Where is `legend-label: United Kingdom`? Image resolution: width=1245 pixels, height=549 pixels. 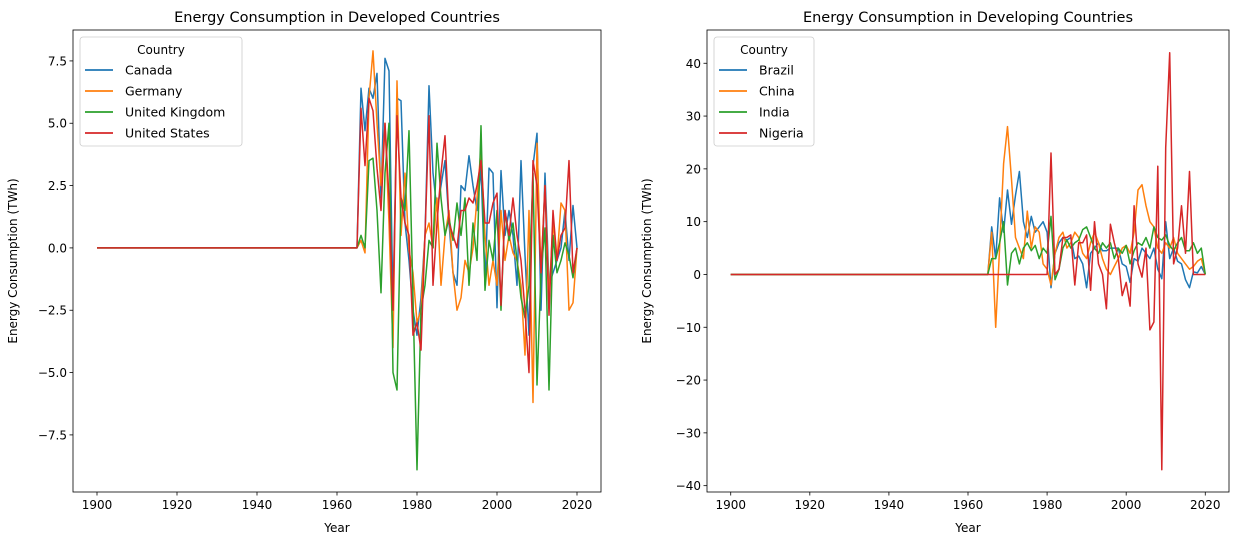 legend-label: United Kingdom is located at coordinates (175, 112).